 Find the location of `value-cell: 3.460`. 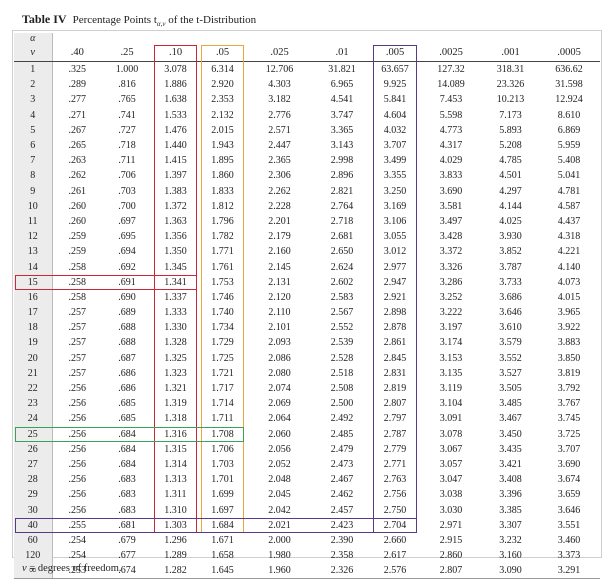

value-cell: 3.460 is located at coordinates (569, 540).